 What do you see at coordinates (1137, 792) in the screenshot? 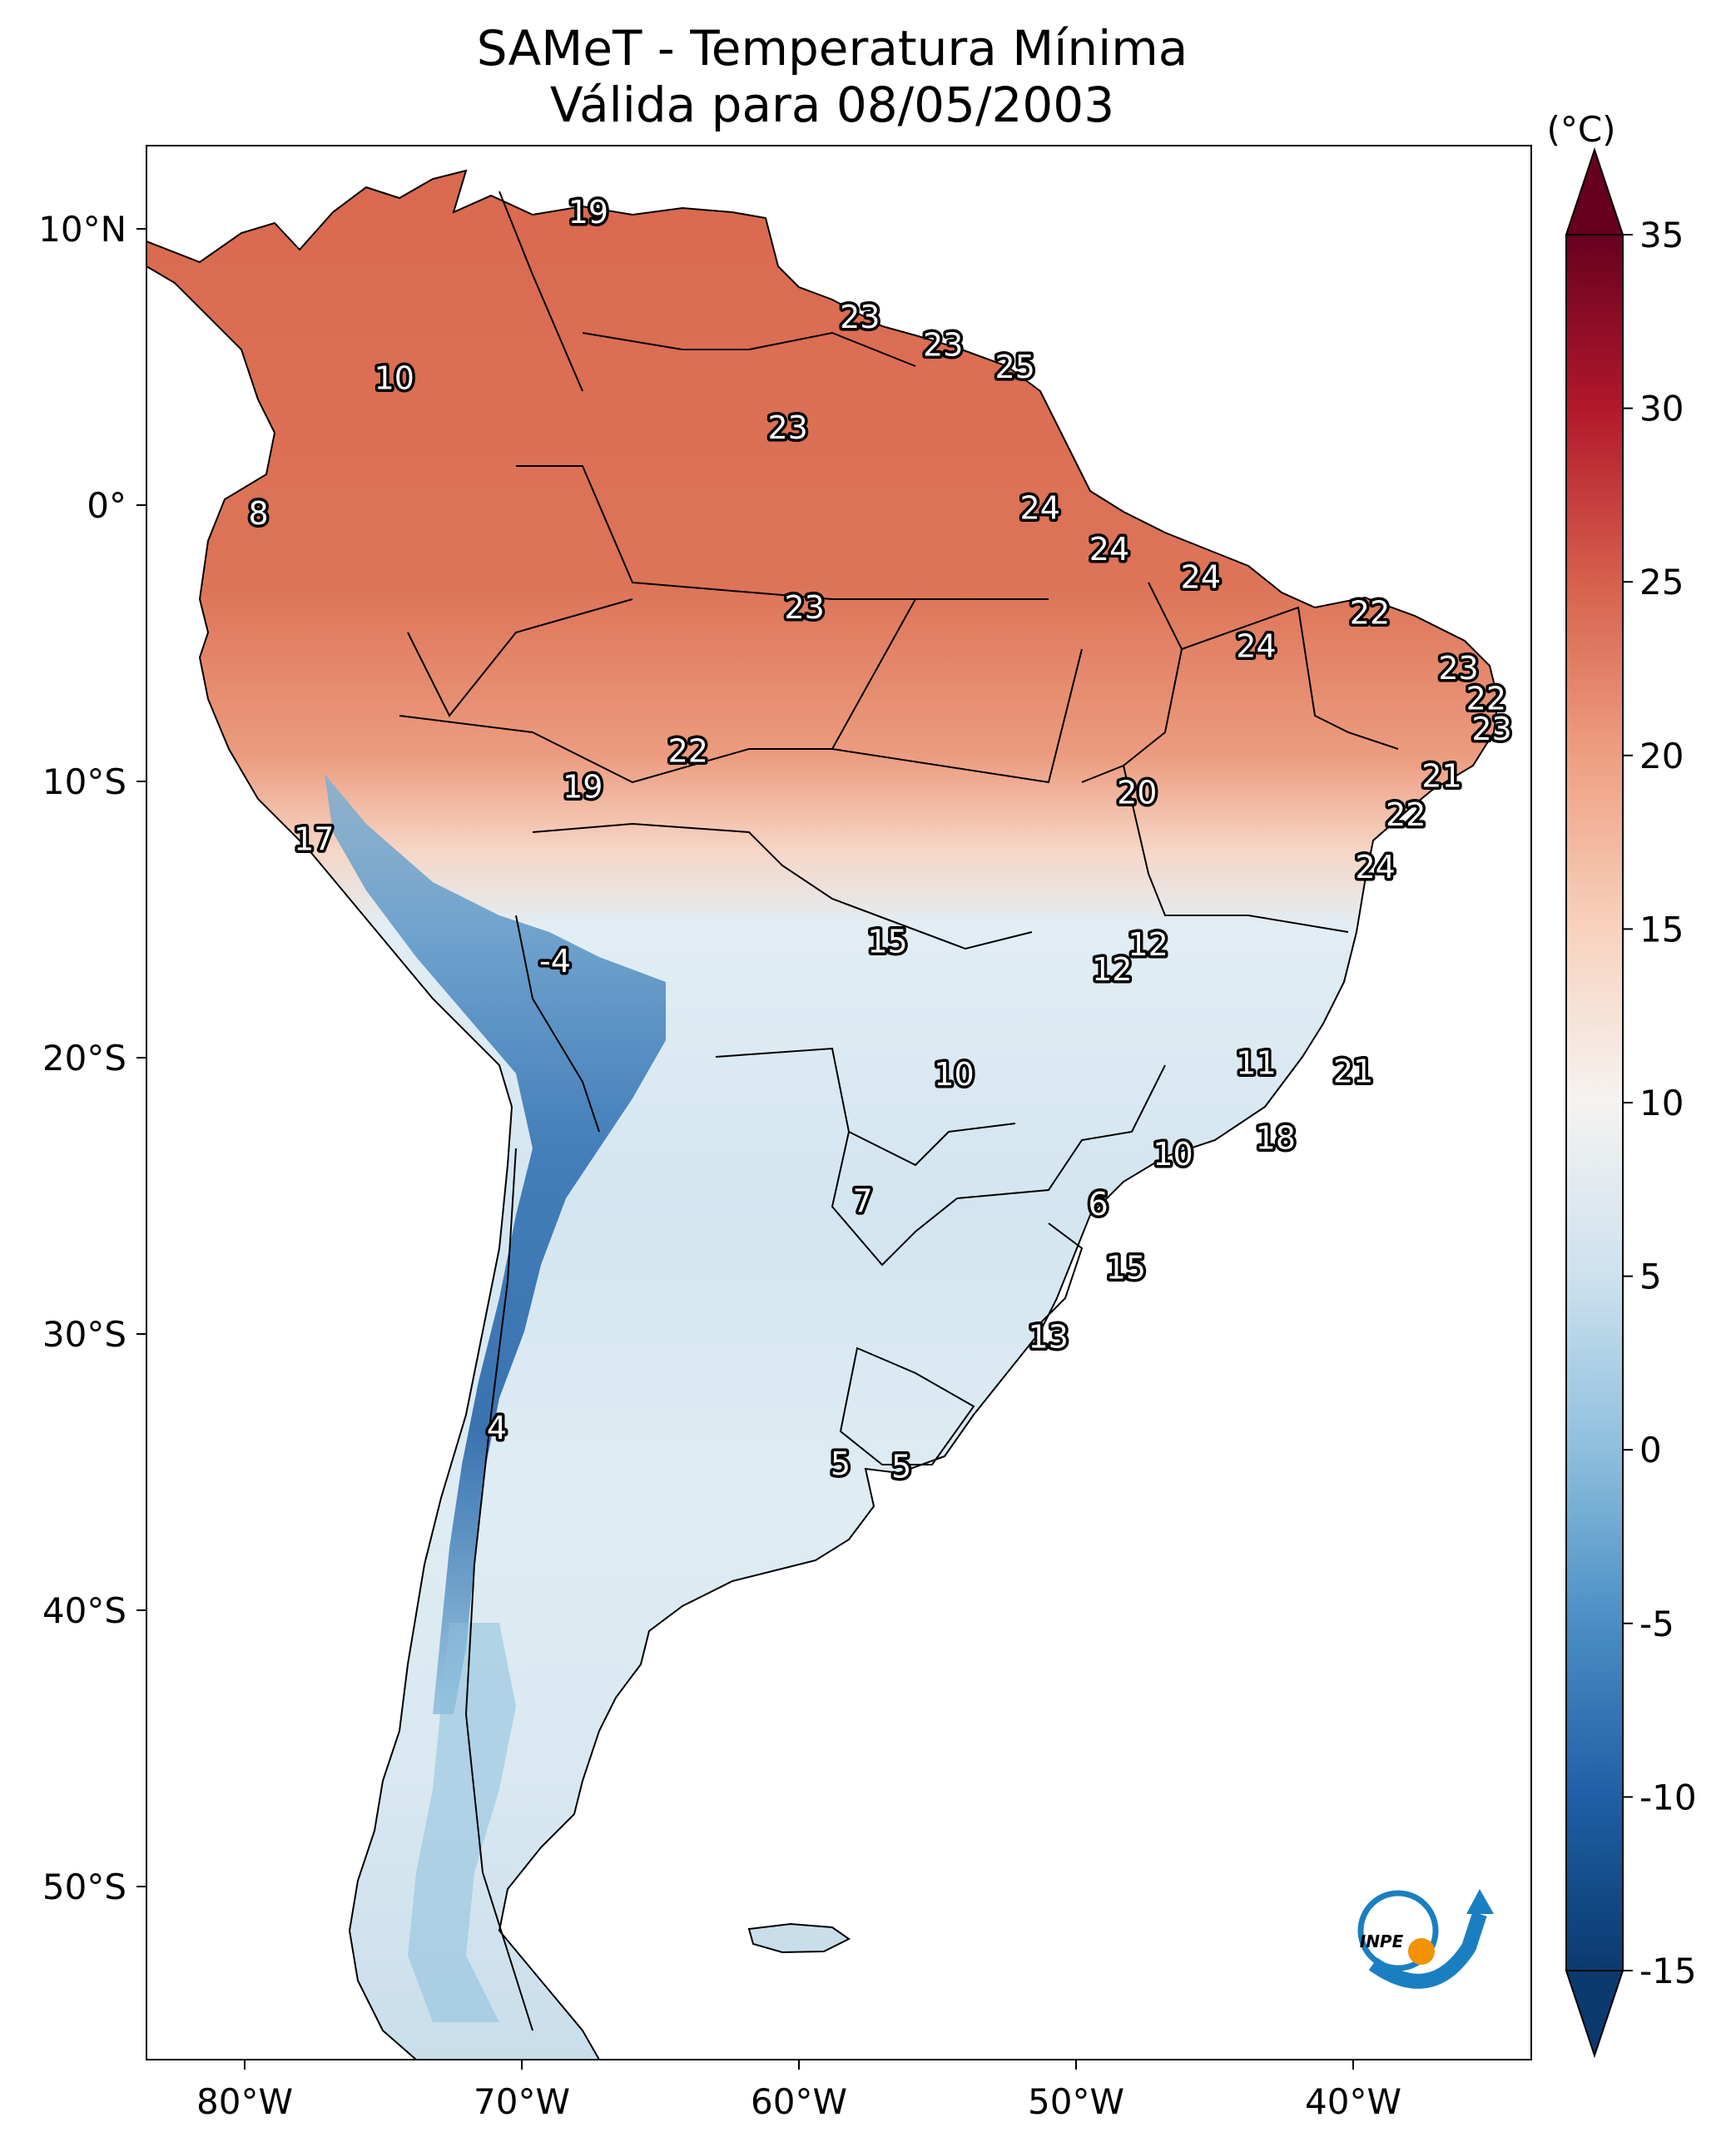
I see `station-temperature-label: 20` at bounding box center [1137, 792].